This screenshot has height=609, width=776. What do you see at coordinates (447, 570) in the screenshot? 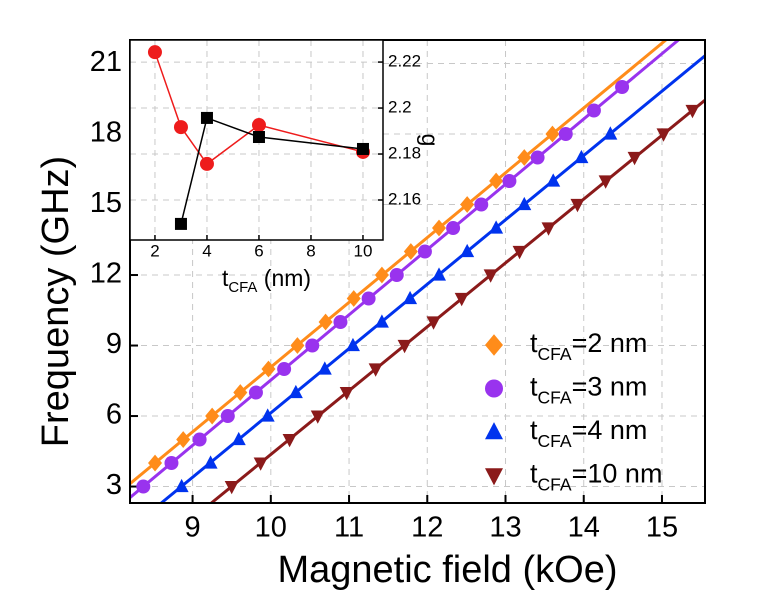
I see `x-axis-title: Magnetic field (kOe)` at bounding box center [447, 570].